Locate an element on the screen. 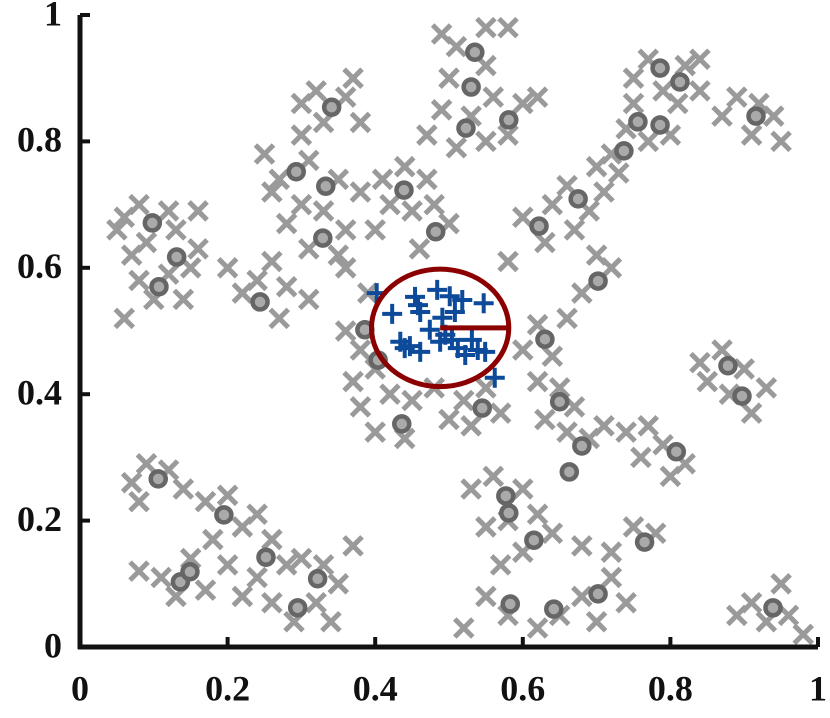 Image resolution: width=830 pixels, height=718 pixels. x-tick-label: 0.6 is located at coordinates (522, 688).